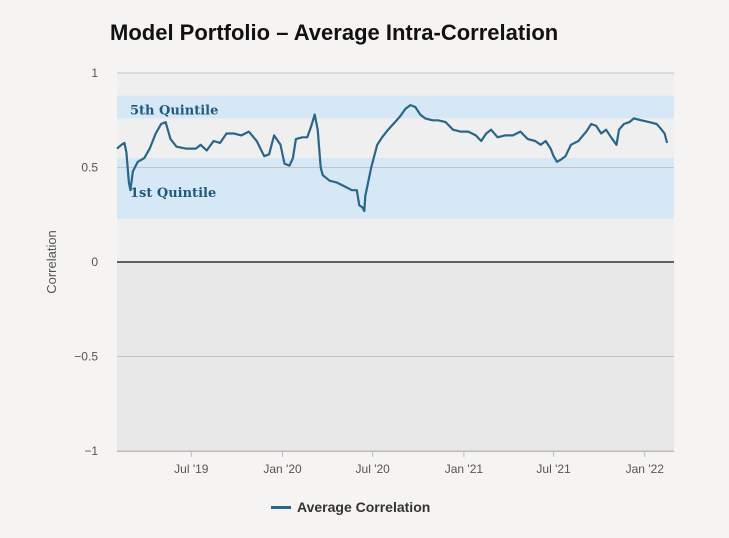  Describe the element at coordinates (91, 451) in the screenshot. I see `y-tick-label-4: −1` at that location.